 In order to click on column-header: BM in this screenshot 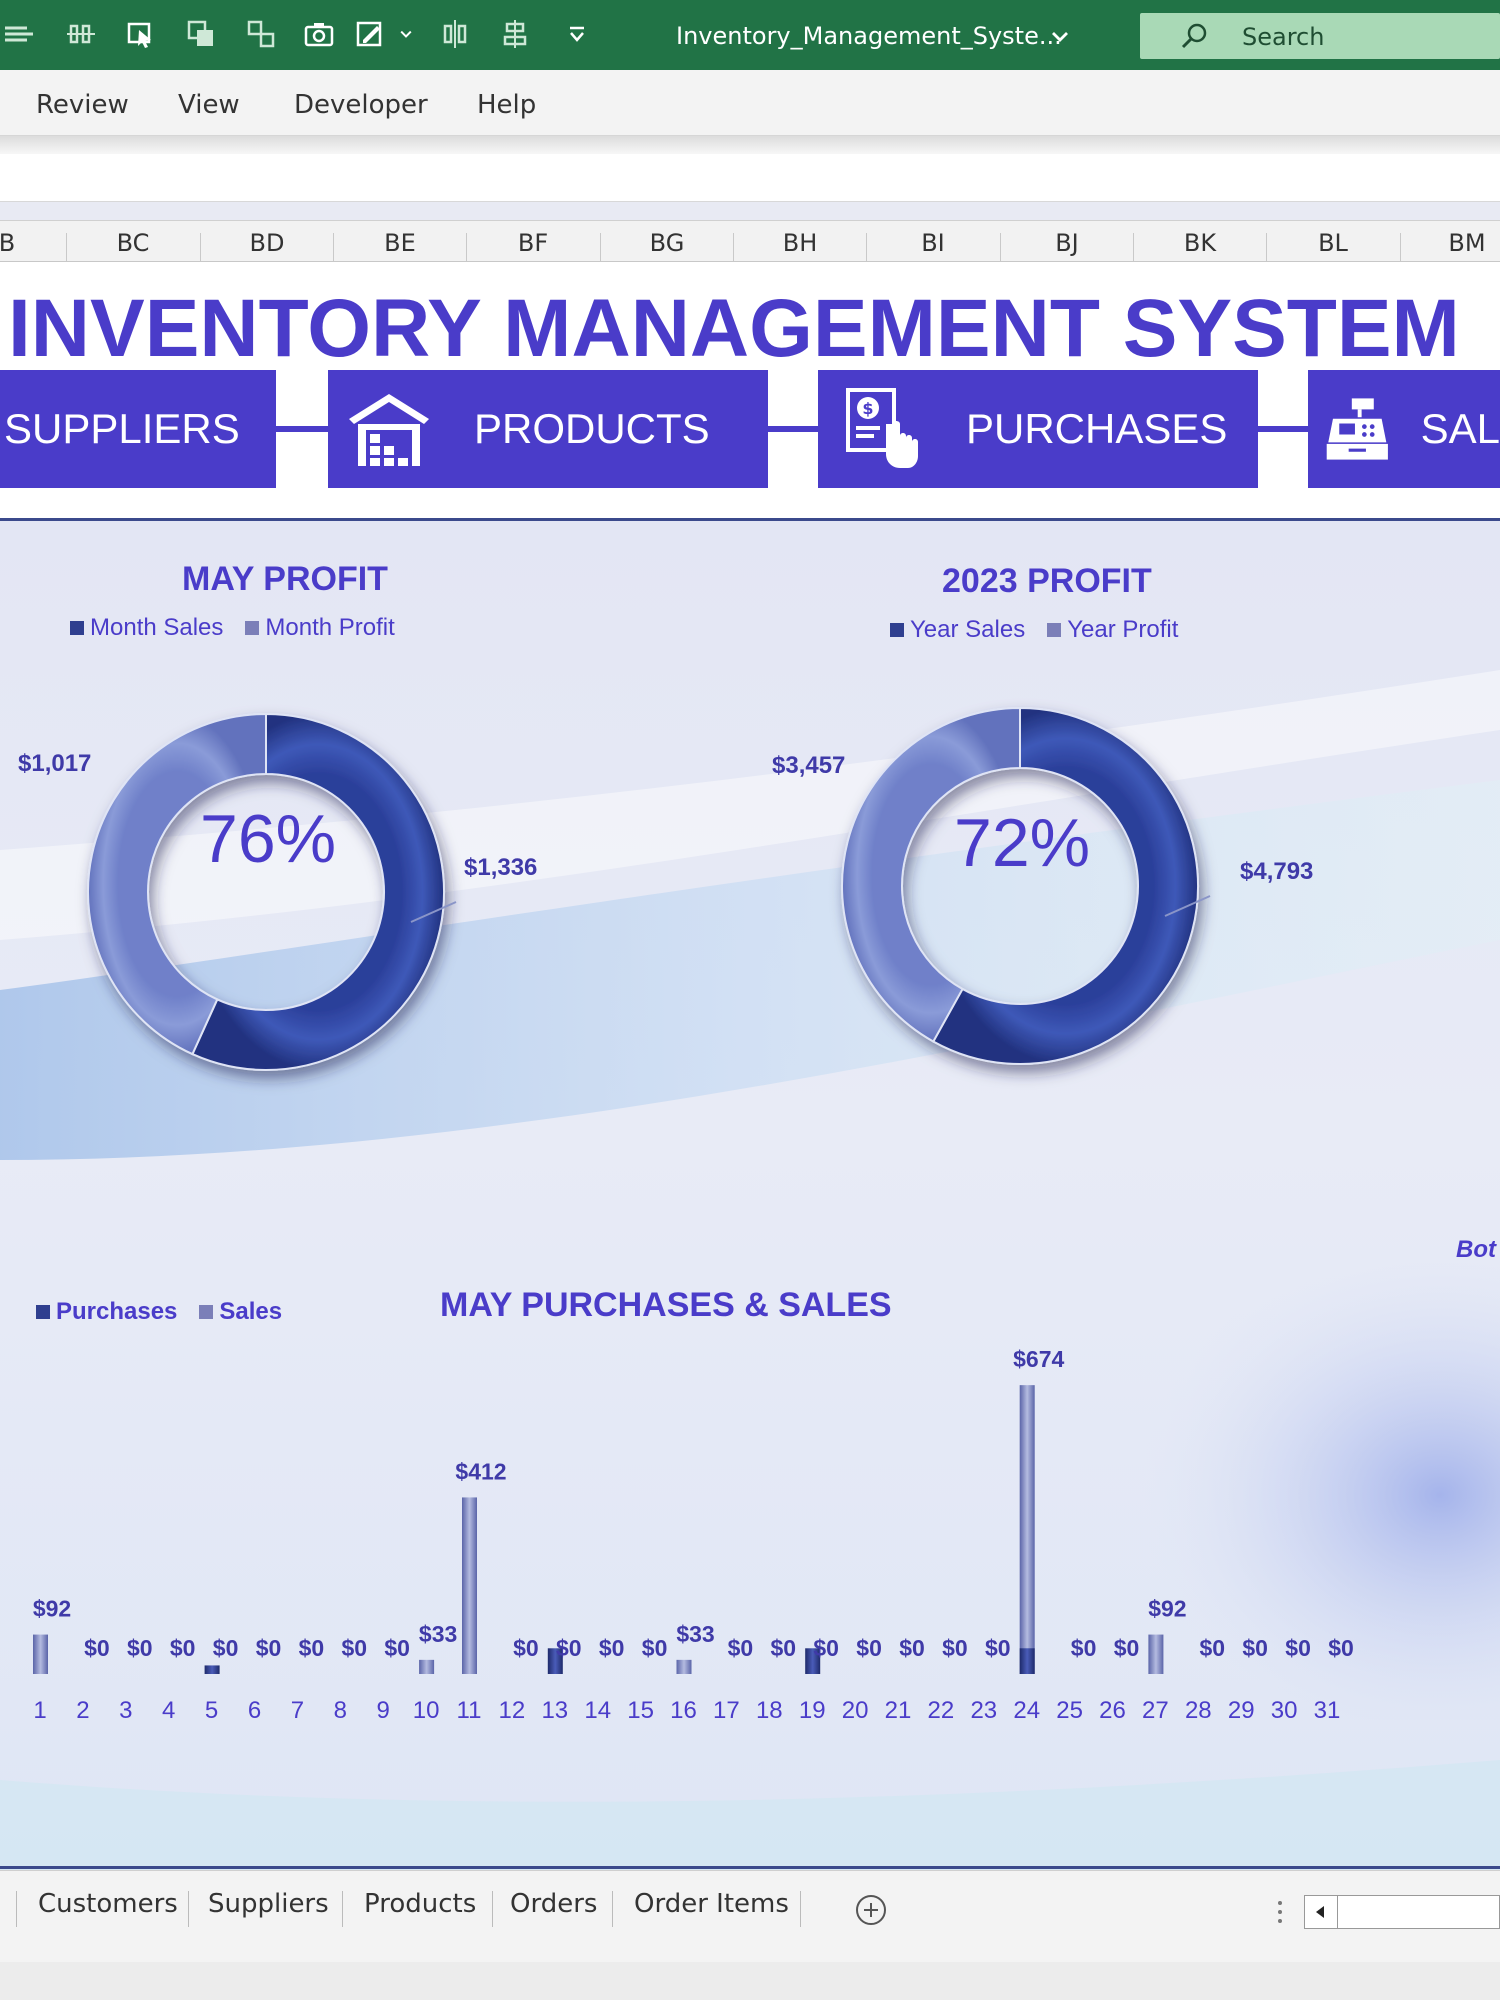, I will do `click(1467, 243)`.